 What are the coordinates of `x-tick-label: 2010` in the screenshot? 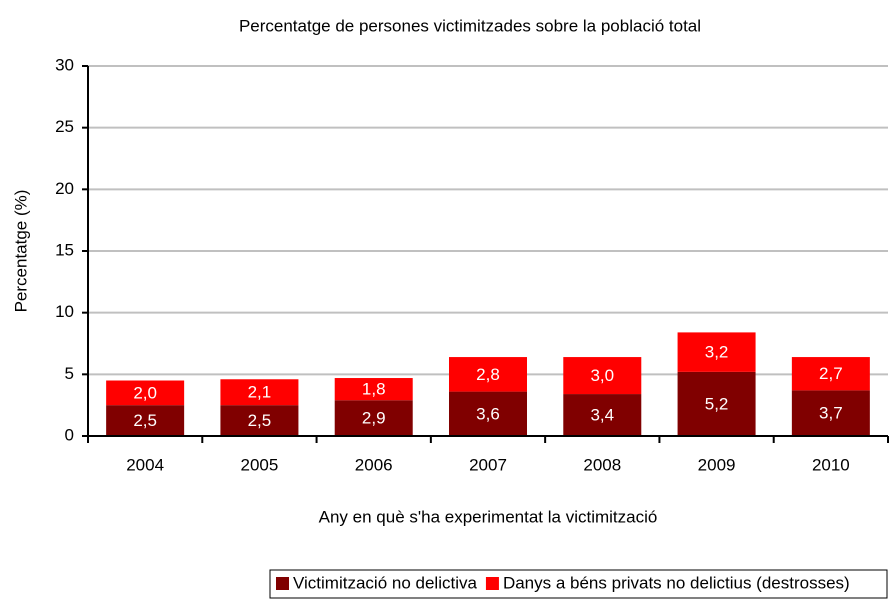 It's located at (831, 464).